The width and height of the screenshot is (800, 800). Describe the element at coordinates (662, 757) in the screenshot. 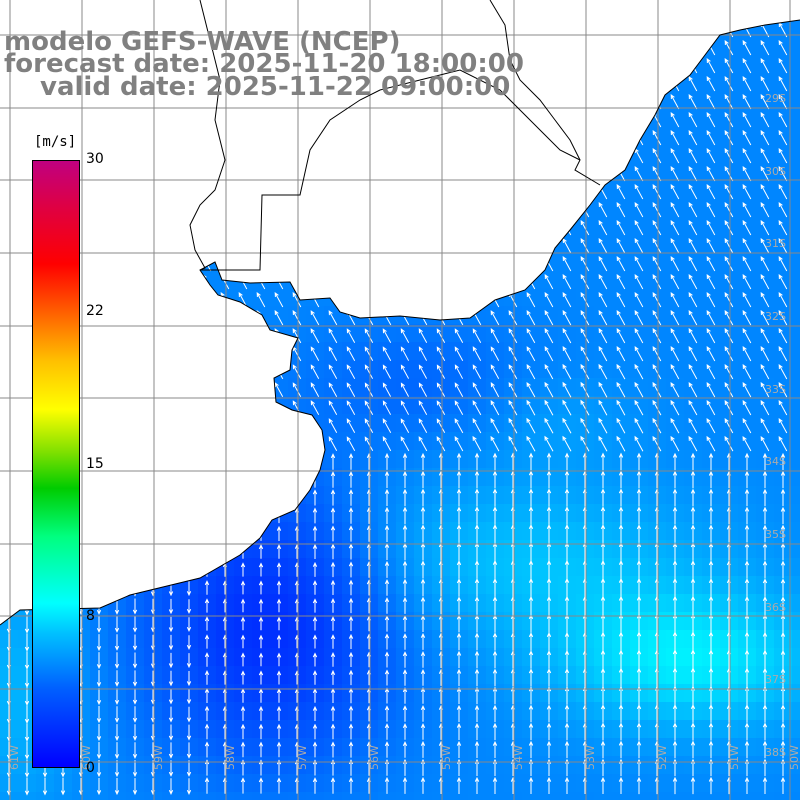

I see `lon-label: 52W` at that location.